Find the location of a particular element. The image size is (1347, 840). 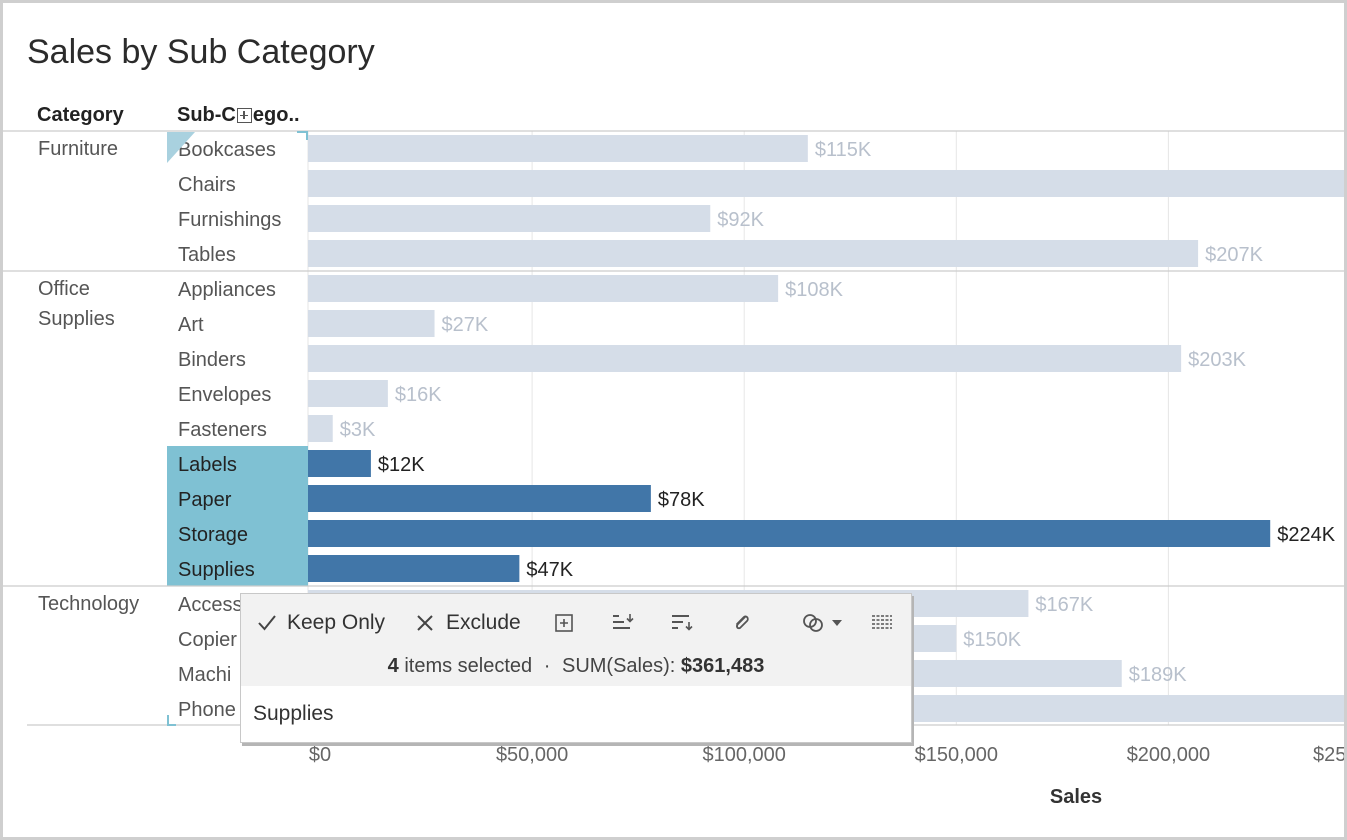

link-sets-icon is located at coordinates (822, 623).